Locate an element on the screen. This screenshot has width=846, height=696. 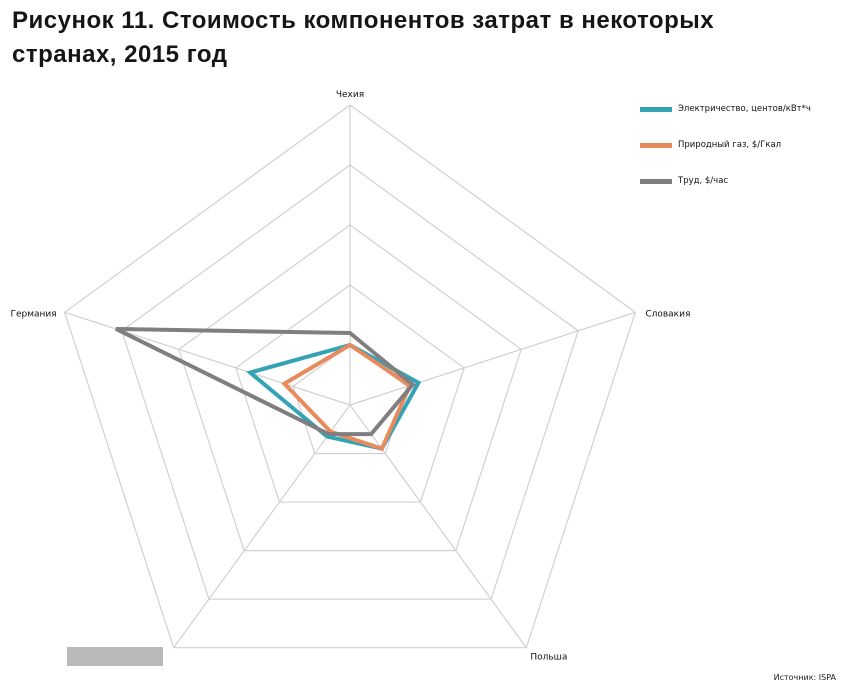
axis-label: Польша is located at coordinates (548, 658).